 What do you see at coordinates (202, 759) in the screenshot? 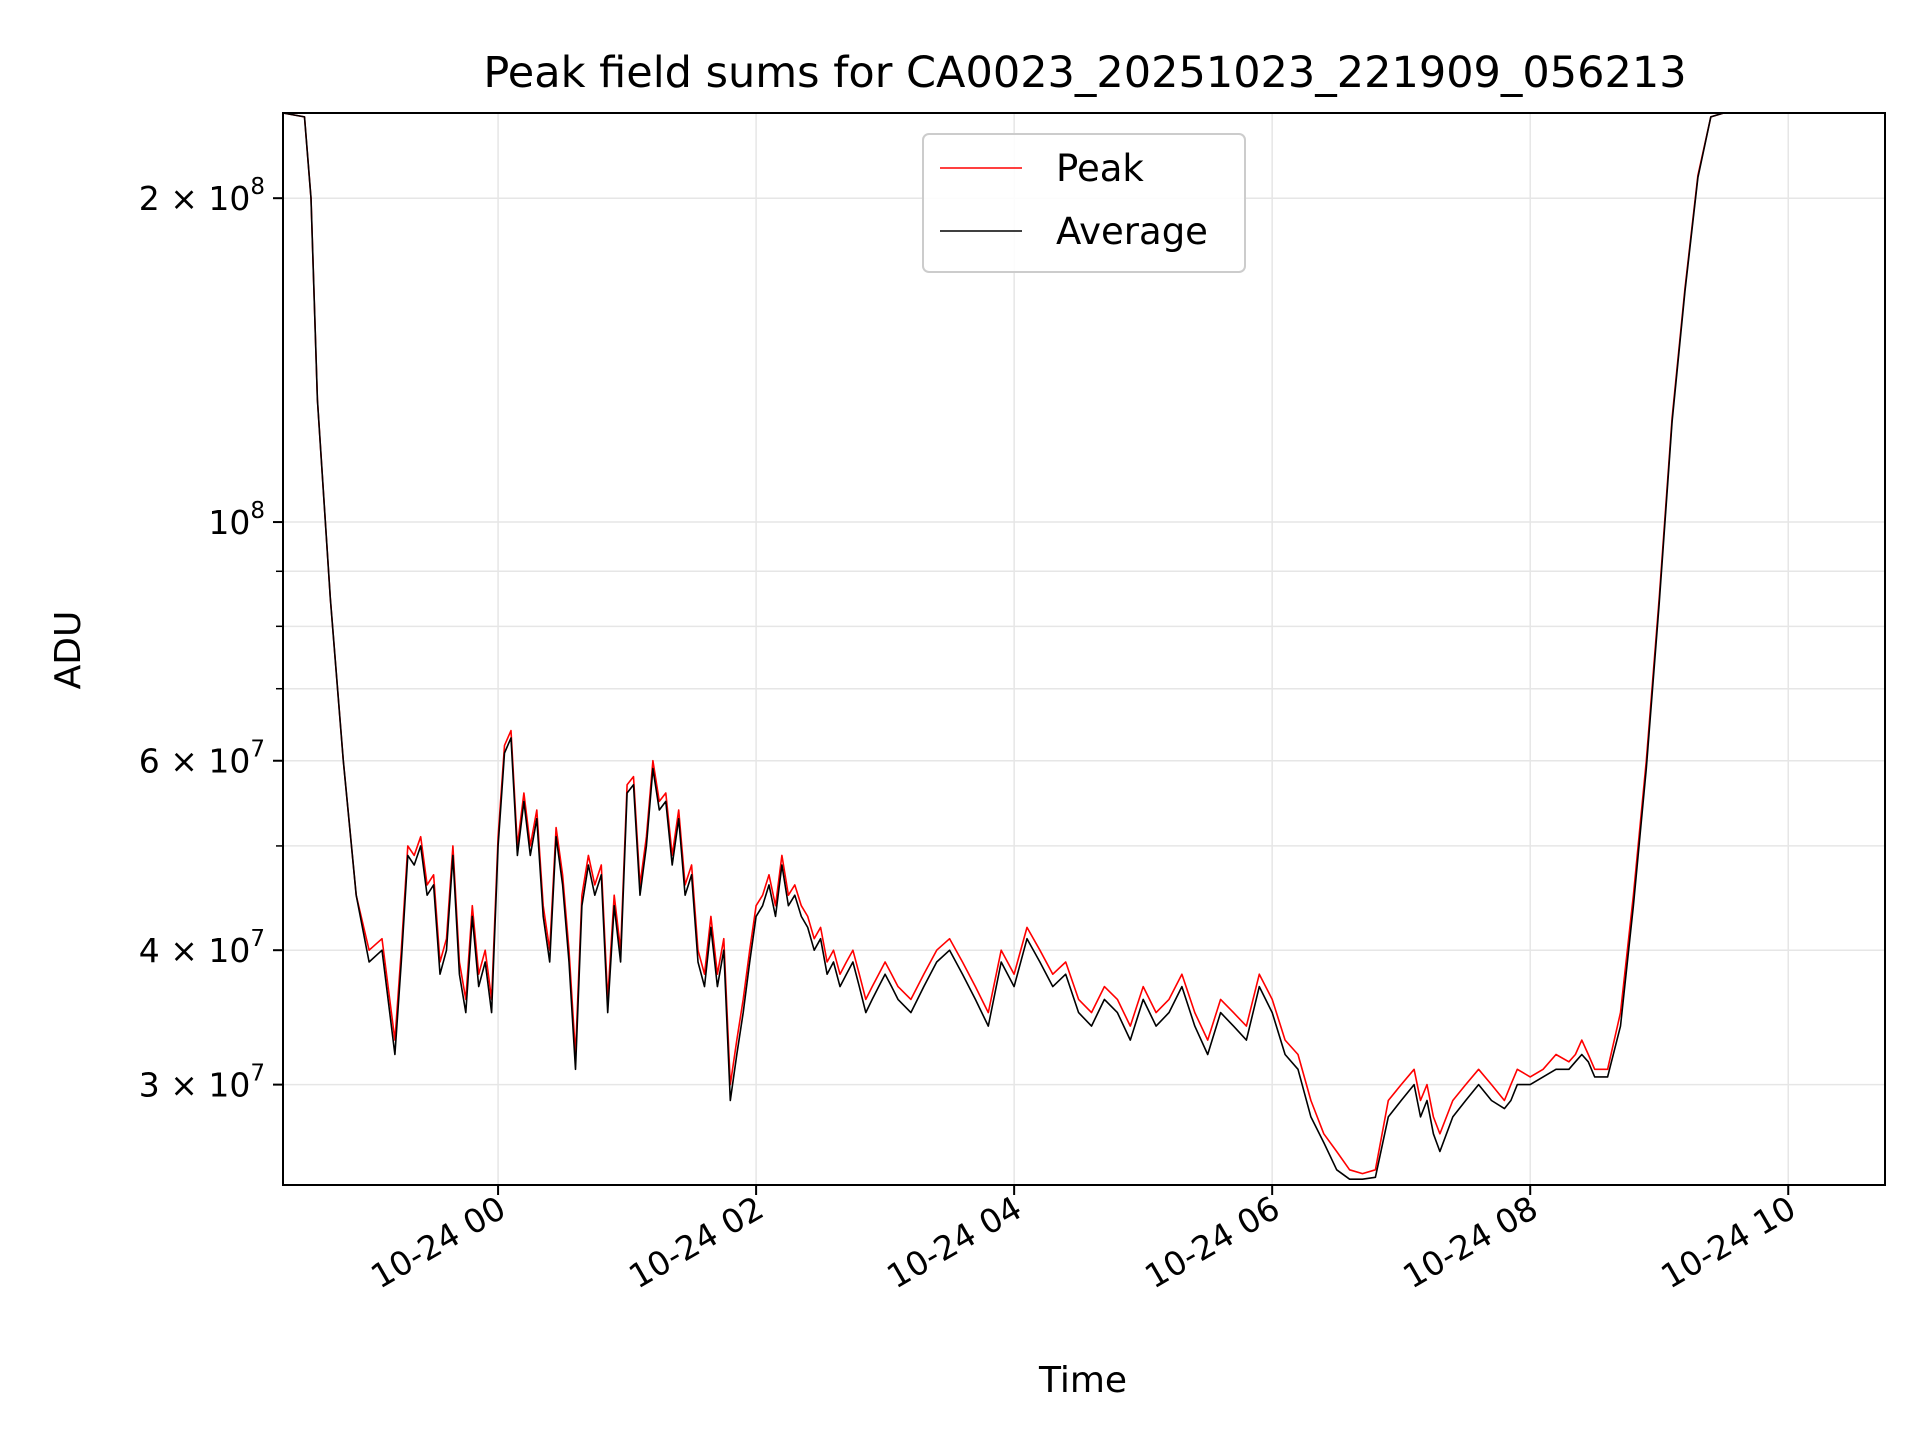
I see `y-tick-label: 6 × 107` at bounding box center [202, 759].